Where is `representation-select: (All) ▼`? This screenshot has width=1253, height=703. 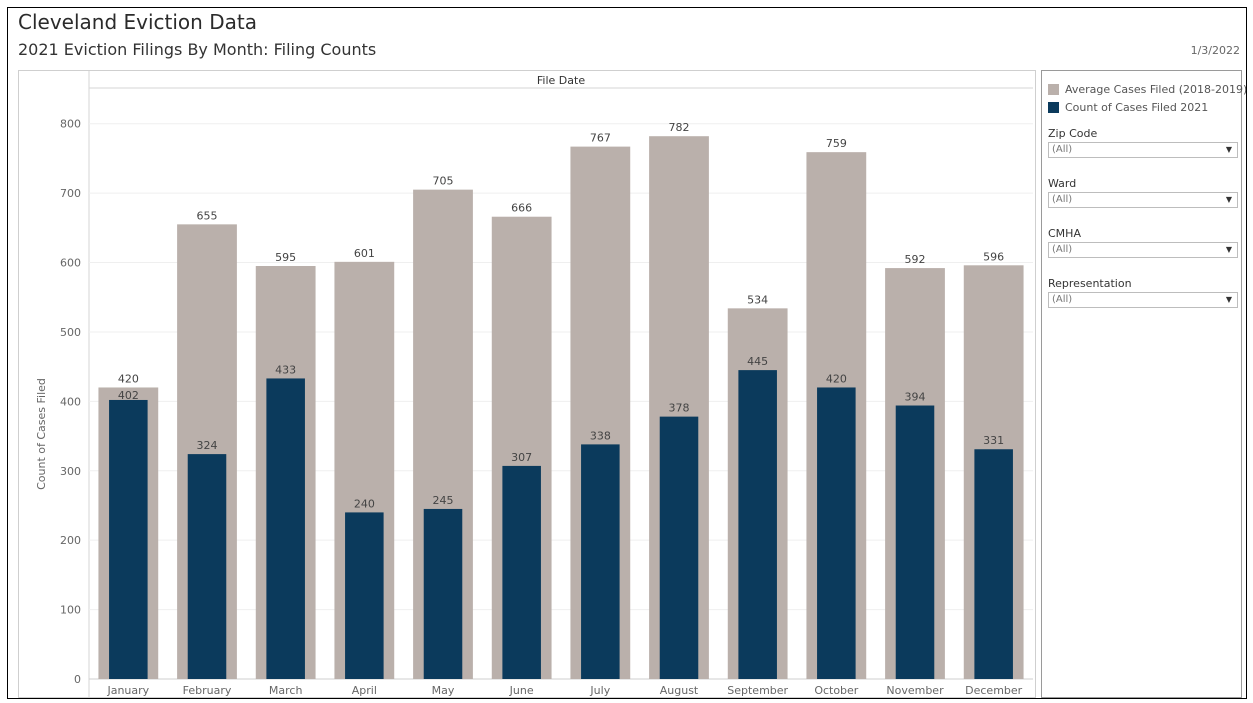 representation-select: (All) ▼ is located at coordinates (1143, 300).